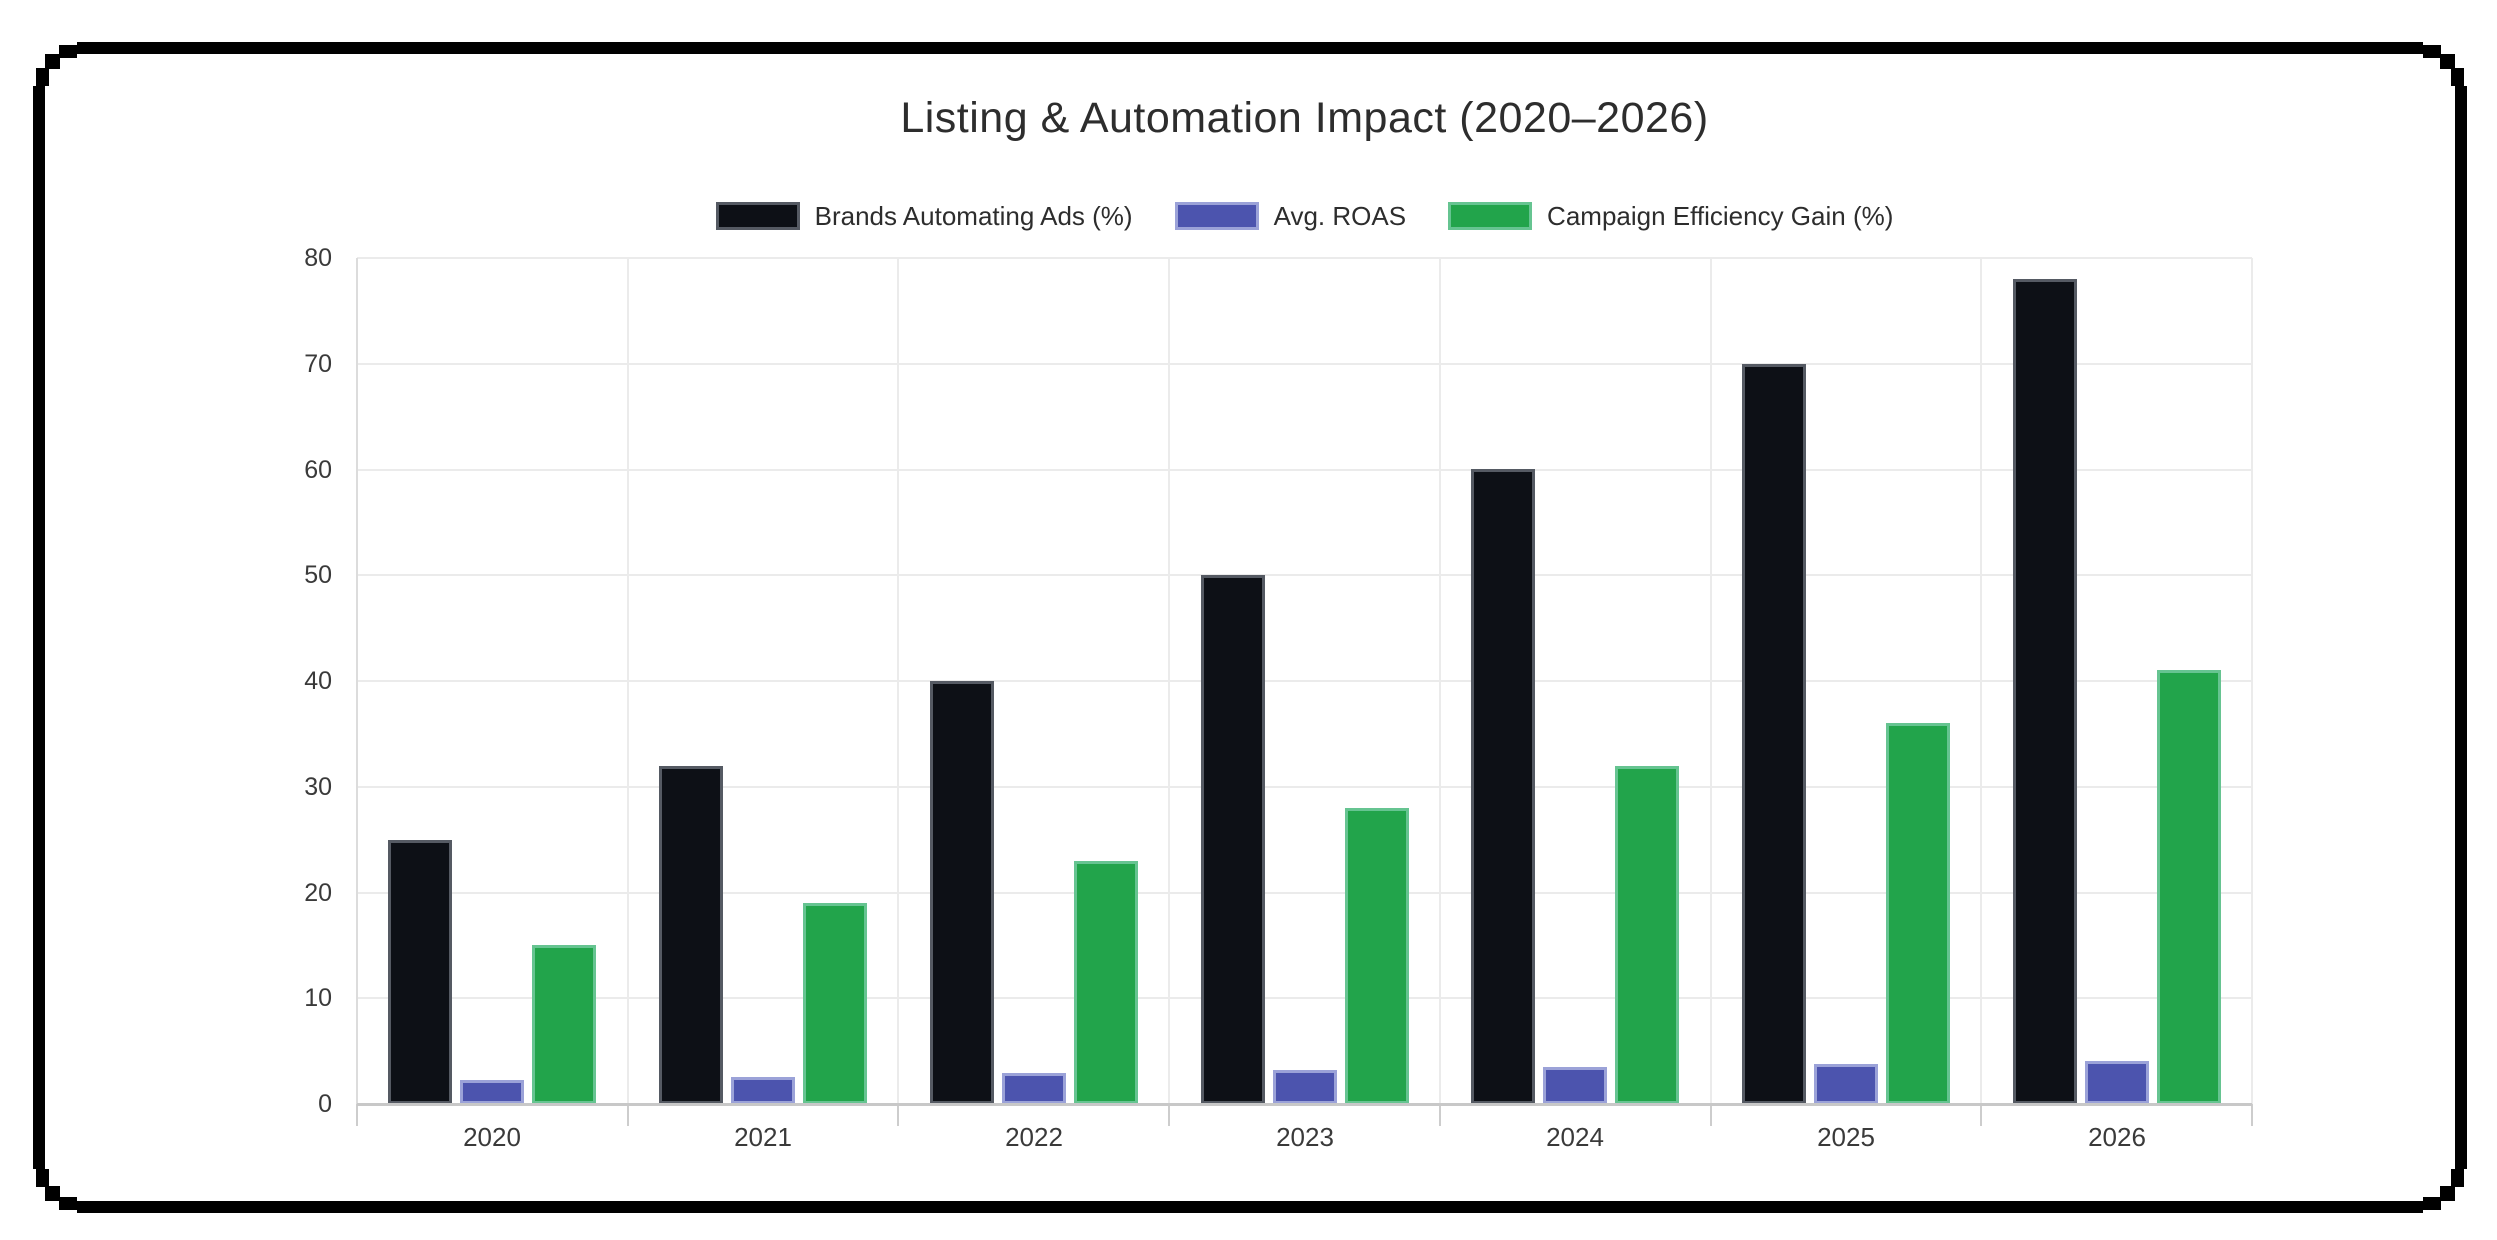 The image size is (2497, 1240). What do you see at coordinates (1305, 1137) in the screenshot?
I see `x-axis-tick-label: 2023` at bounding box center [1305, 1137].